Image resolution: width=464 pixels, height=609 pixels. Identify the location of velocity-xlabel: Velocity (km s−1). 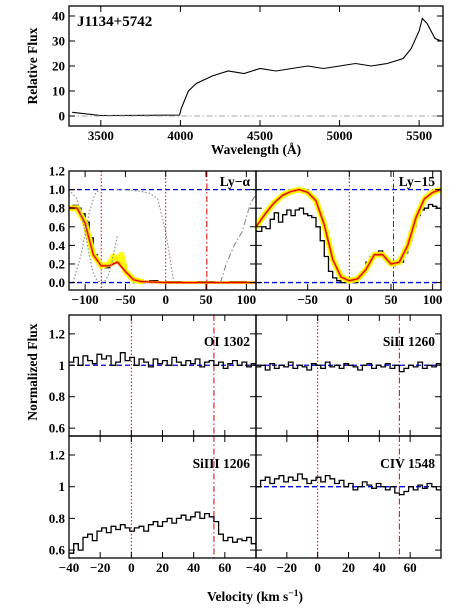
(255, 596).